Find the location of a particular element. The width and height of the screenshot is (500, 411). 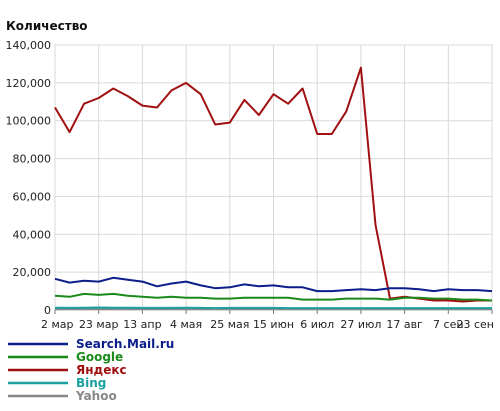

x-tick-label: 7 сен is located at coordinates (448, 324).